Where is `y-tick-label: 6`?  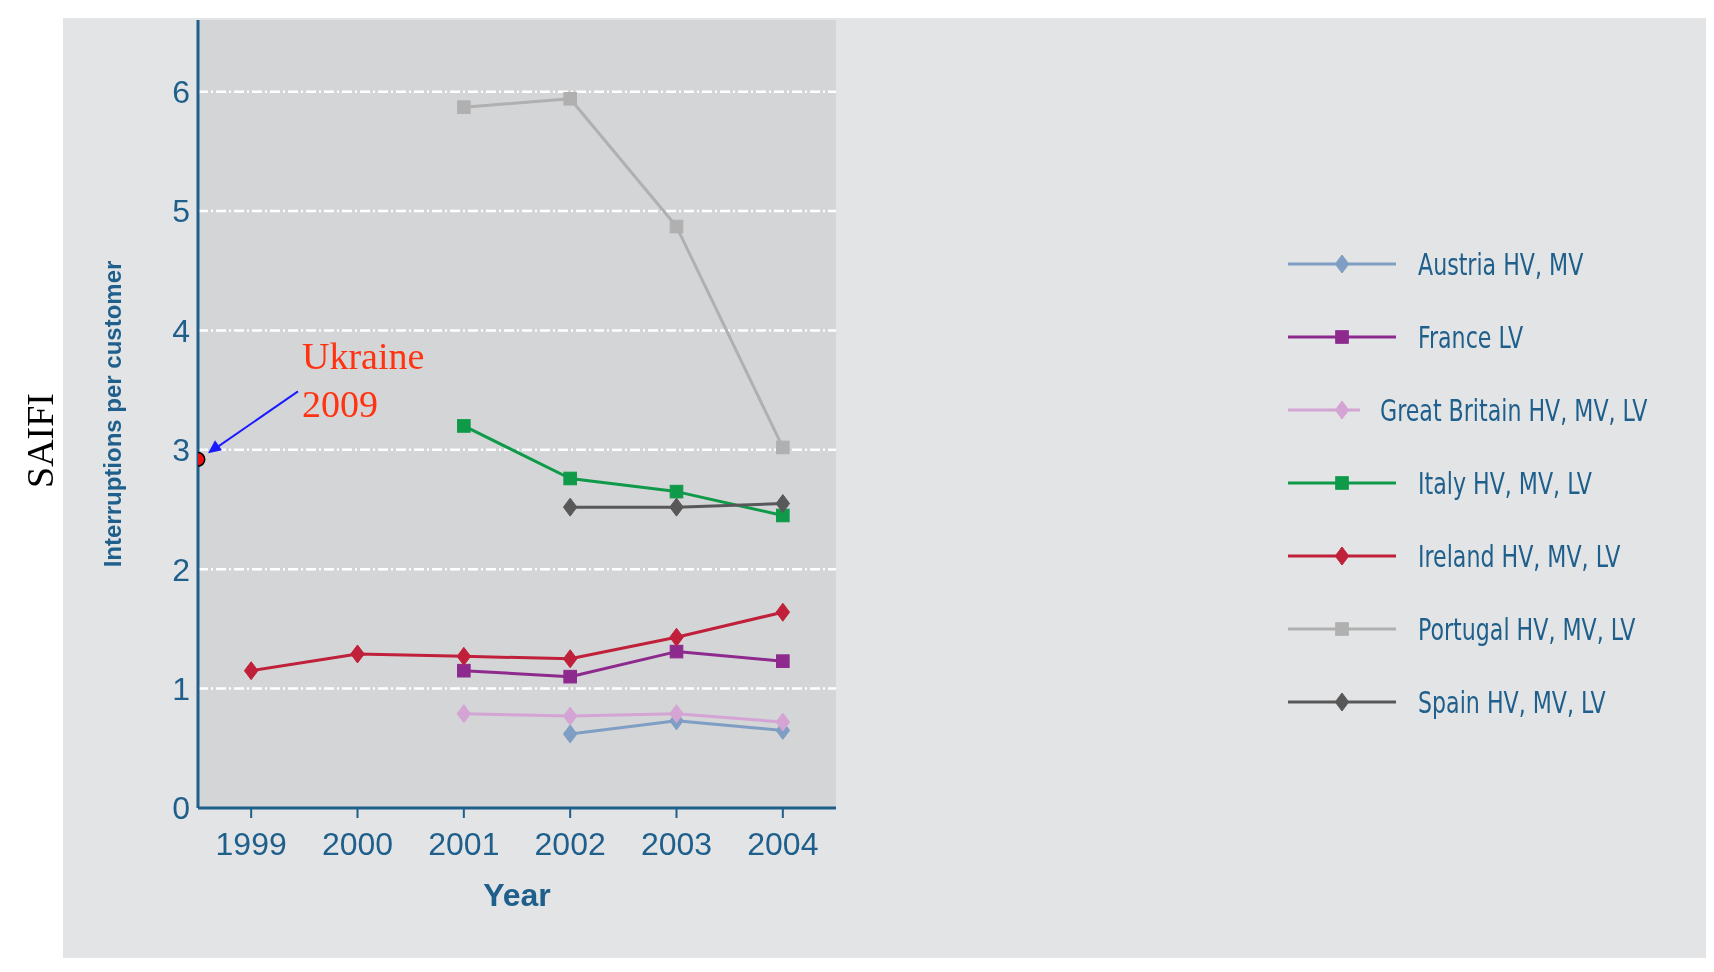
y-tick-label: 6 is located at coordinates (181, 92).